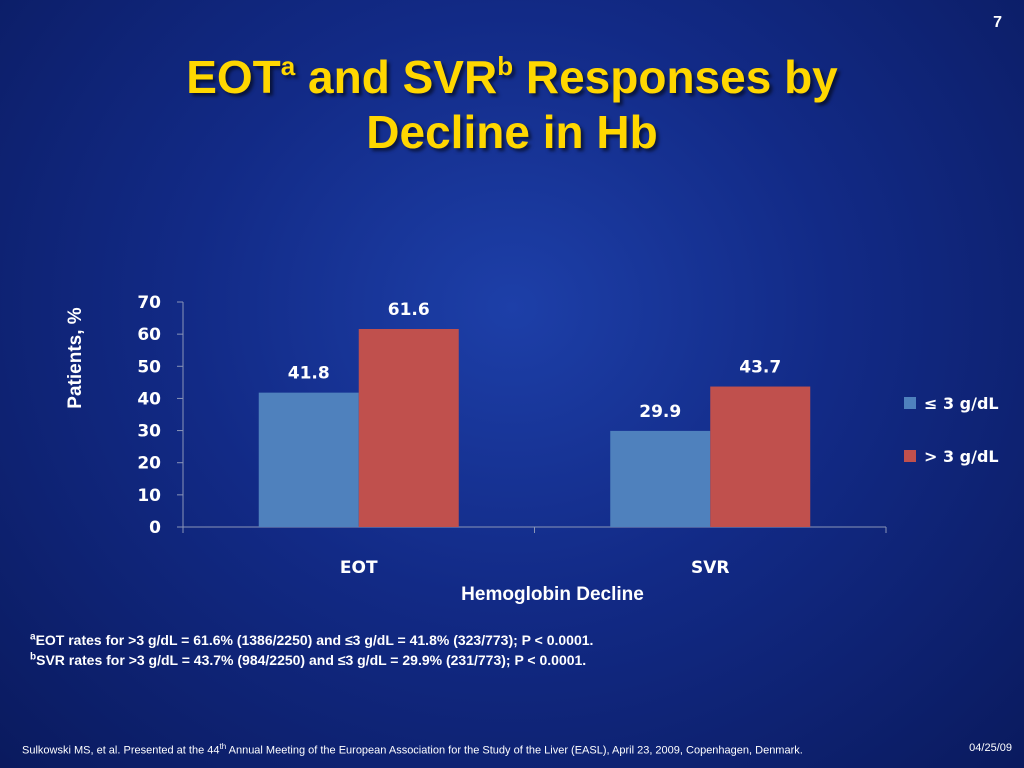  I want to click on y-axis-title: Patients, %, so click(75, 357).